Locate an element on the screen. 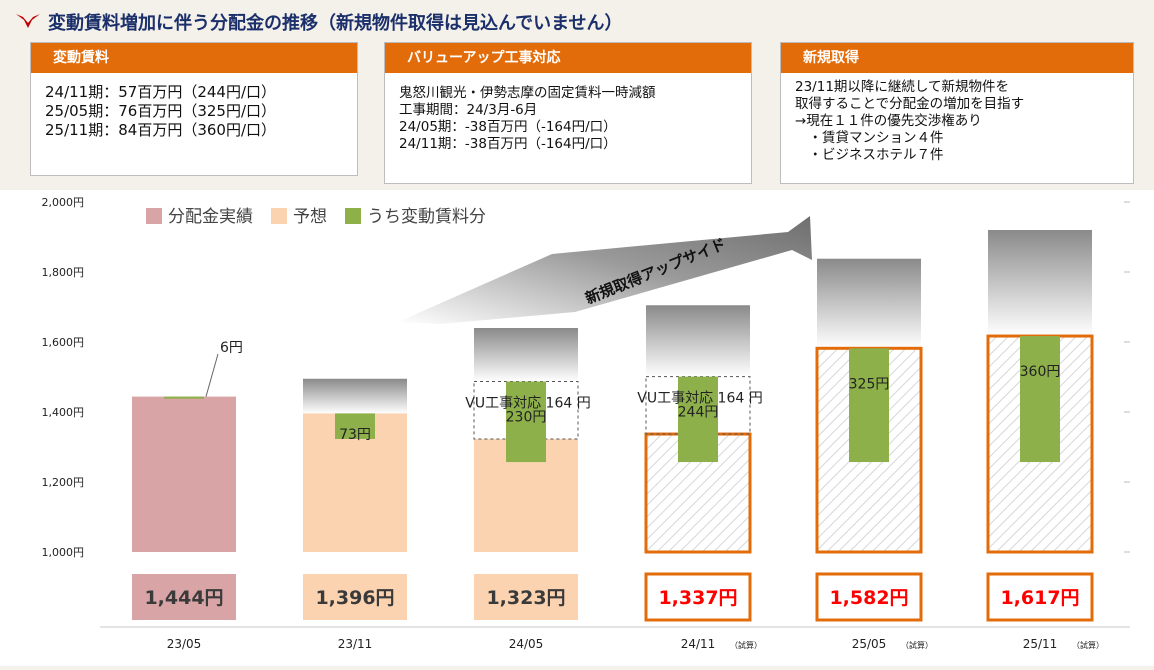 The width and height of the screenshot is (1154, 670). box-line: 25/11期：84百万円（360円/口） is located at coordinates (160, 130).